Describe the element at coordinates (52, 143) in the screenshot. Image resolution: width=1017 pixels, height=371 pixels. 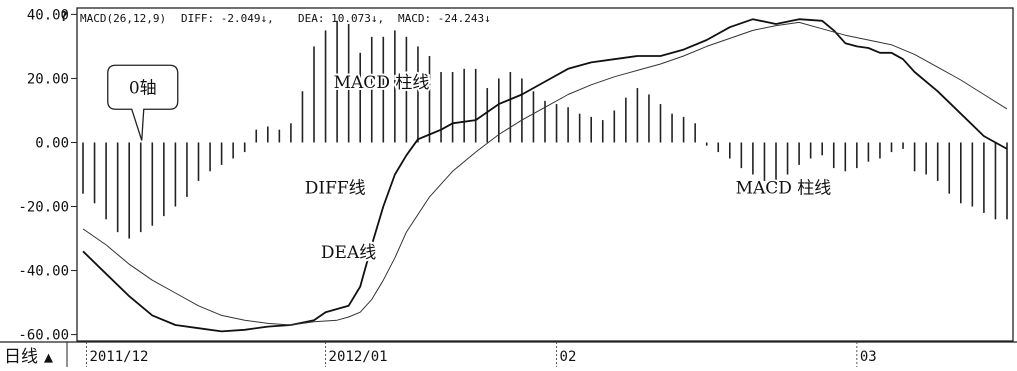
I see `y-tick-label: 0.00` at that location.